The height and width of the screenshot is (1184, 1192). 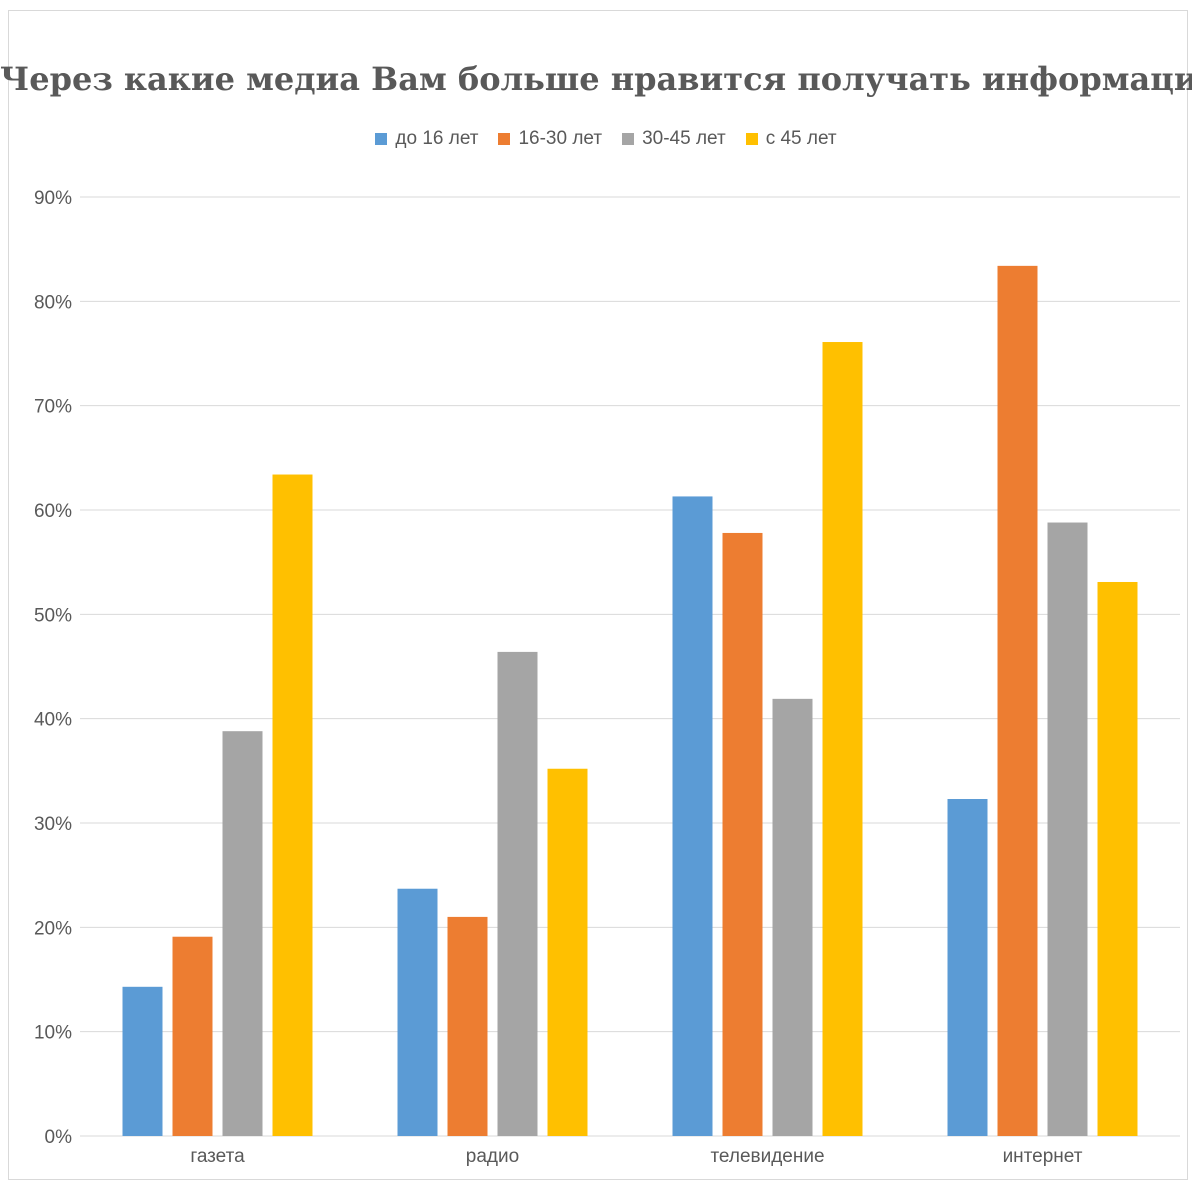 I want to click on legend-label: 16-30 лет, so click(x=560, y=138).